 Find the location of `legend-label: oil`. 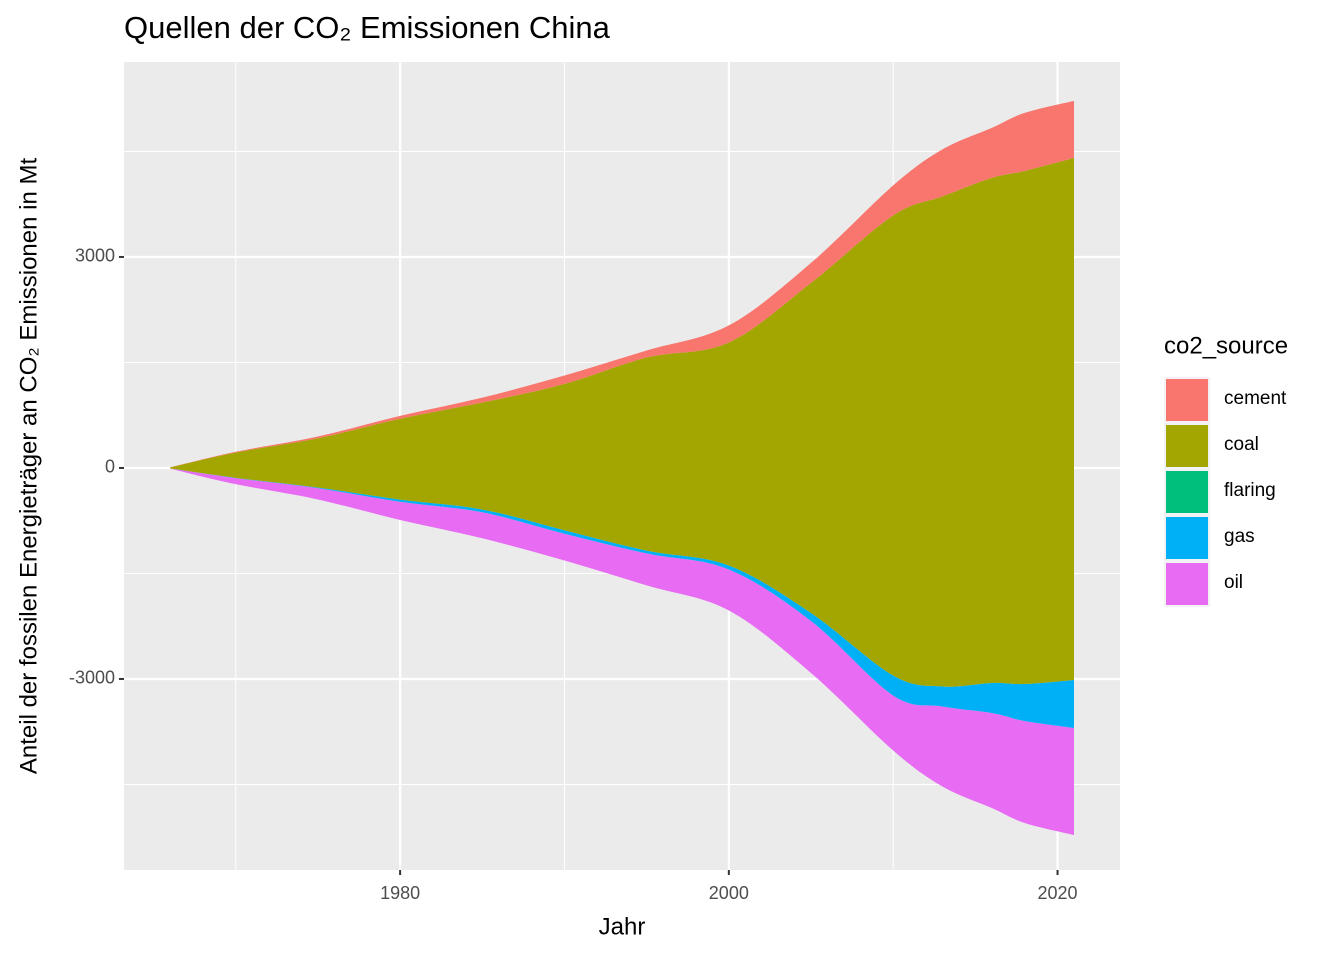

legend-label: oil is located at coordinates (1233, 582).